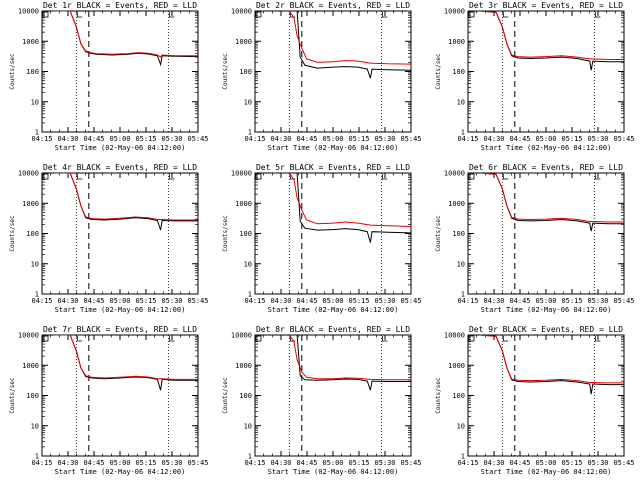 This screenshot has width=640, height=484. I want to click on panel-title: Det 8r BLACK = Events, RED = LLD, so click(333, 329).